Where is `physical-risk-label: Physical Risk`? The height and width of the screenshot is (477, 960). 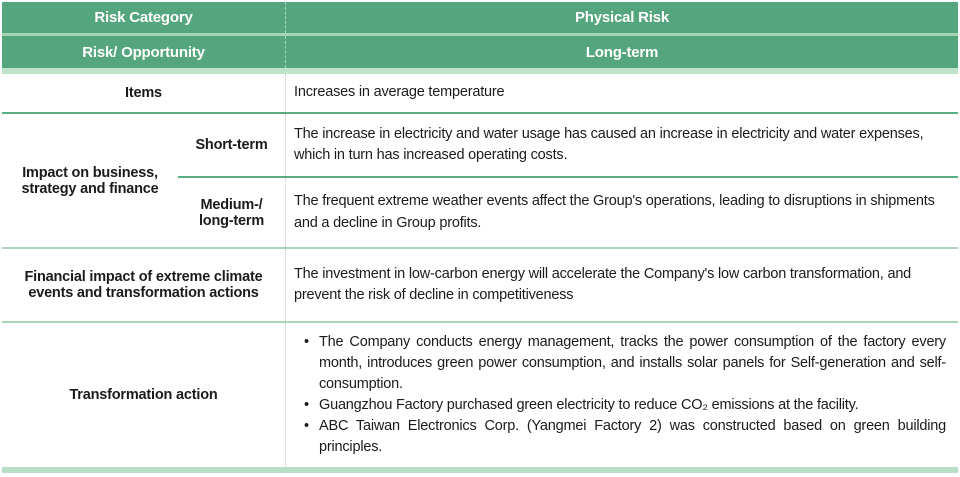 physical-risk-label: Physical Risk is located at coordinates (622, 17).